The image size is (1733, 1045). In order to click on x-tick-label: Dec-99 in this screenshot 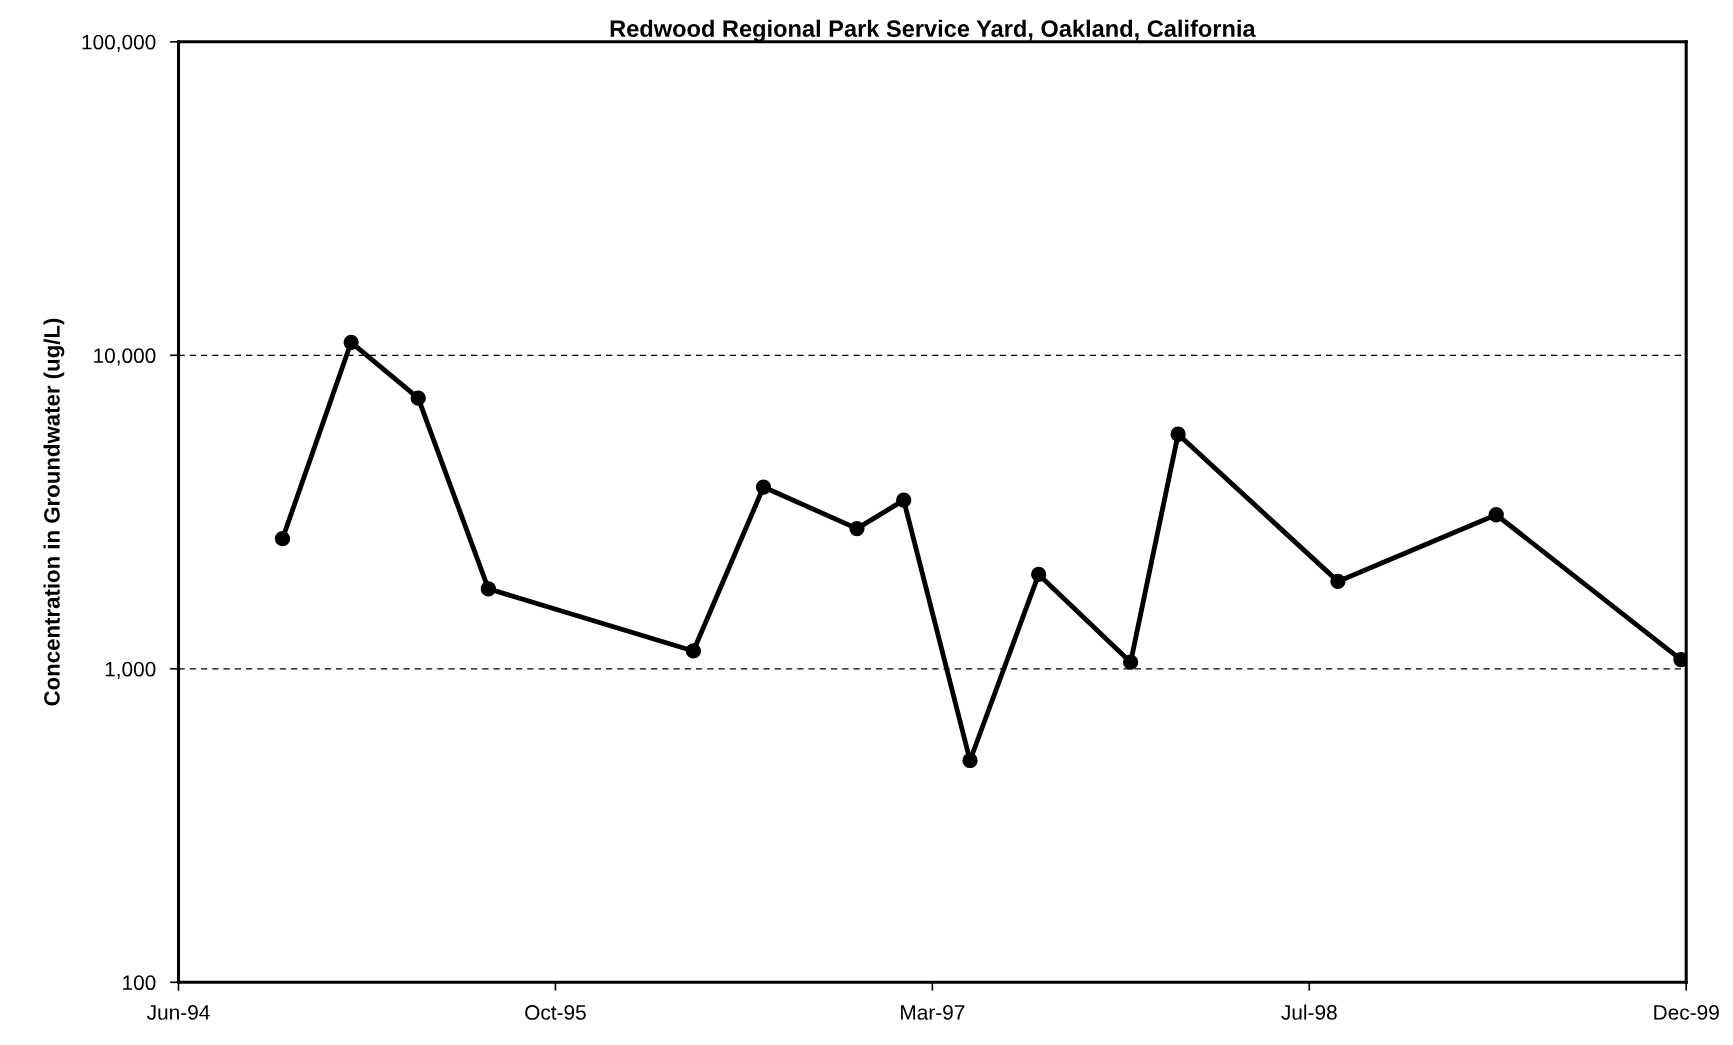, I will do `click(1686, 1012)`.